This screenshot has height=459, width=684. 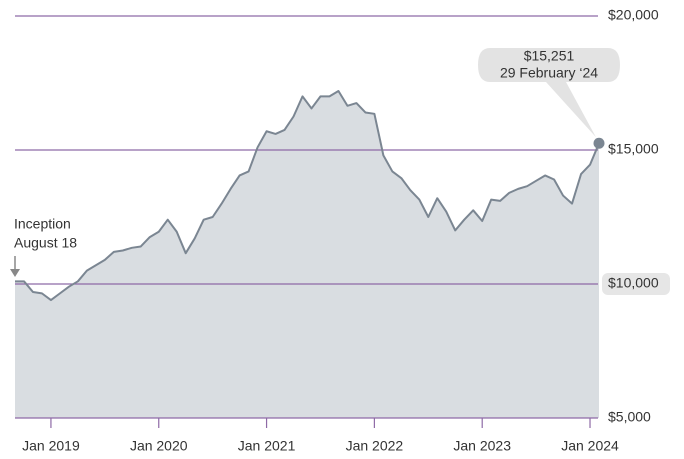 I want to click on y-tick-label: $10,000, so click(x=633, y=283).